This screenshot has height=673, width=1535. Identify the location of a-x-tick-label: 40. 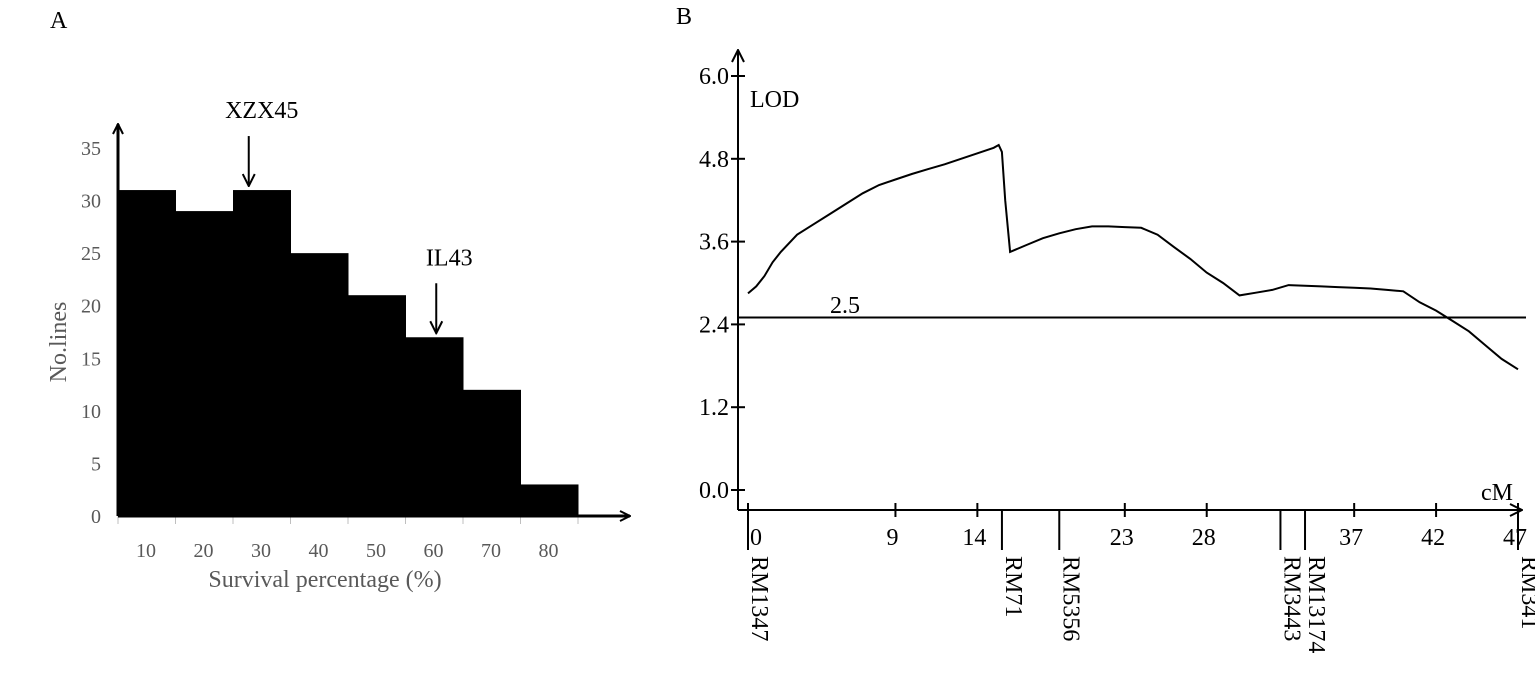
(319, 551).